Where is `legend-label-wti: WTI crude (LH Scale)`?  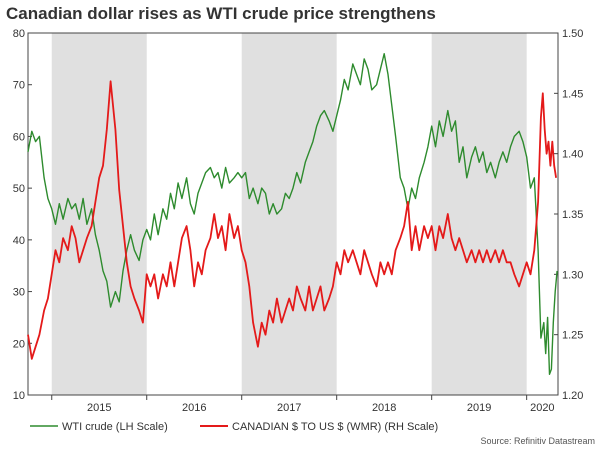
legend-label-wti: WTI crude (LH Scale) is located at coordinates (115, 427).